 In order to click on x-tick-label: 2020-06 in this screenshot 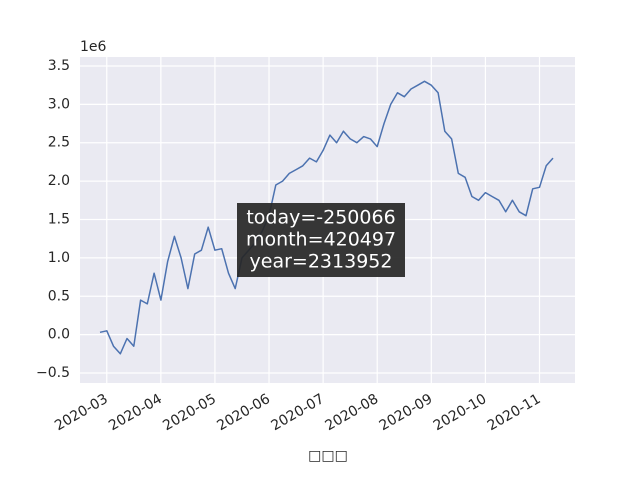, I will do `click(243, 412)`.